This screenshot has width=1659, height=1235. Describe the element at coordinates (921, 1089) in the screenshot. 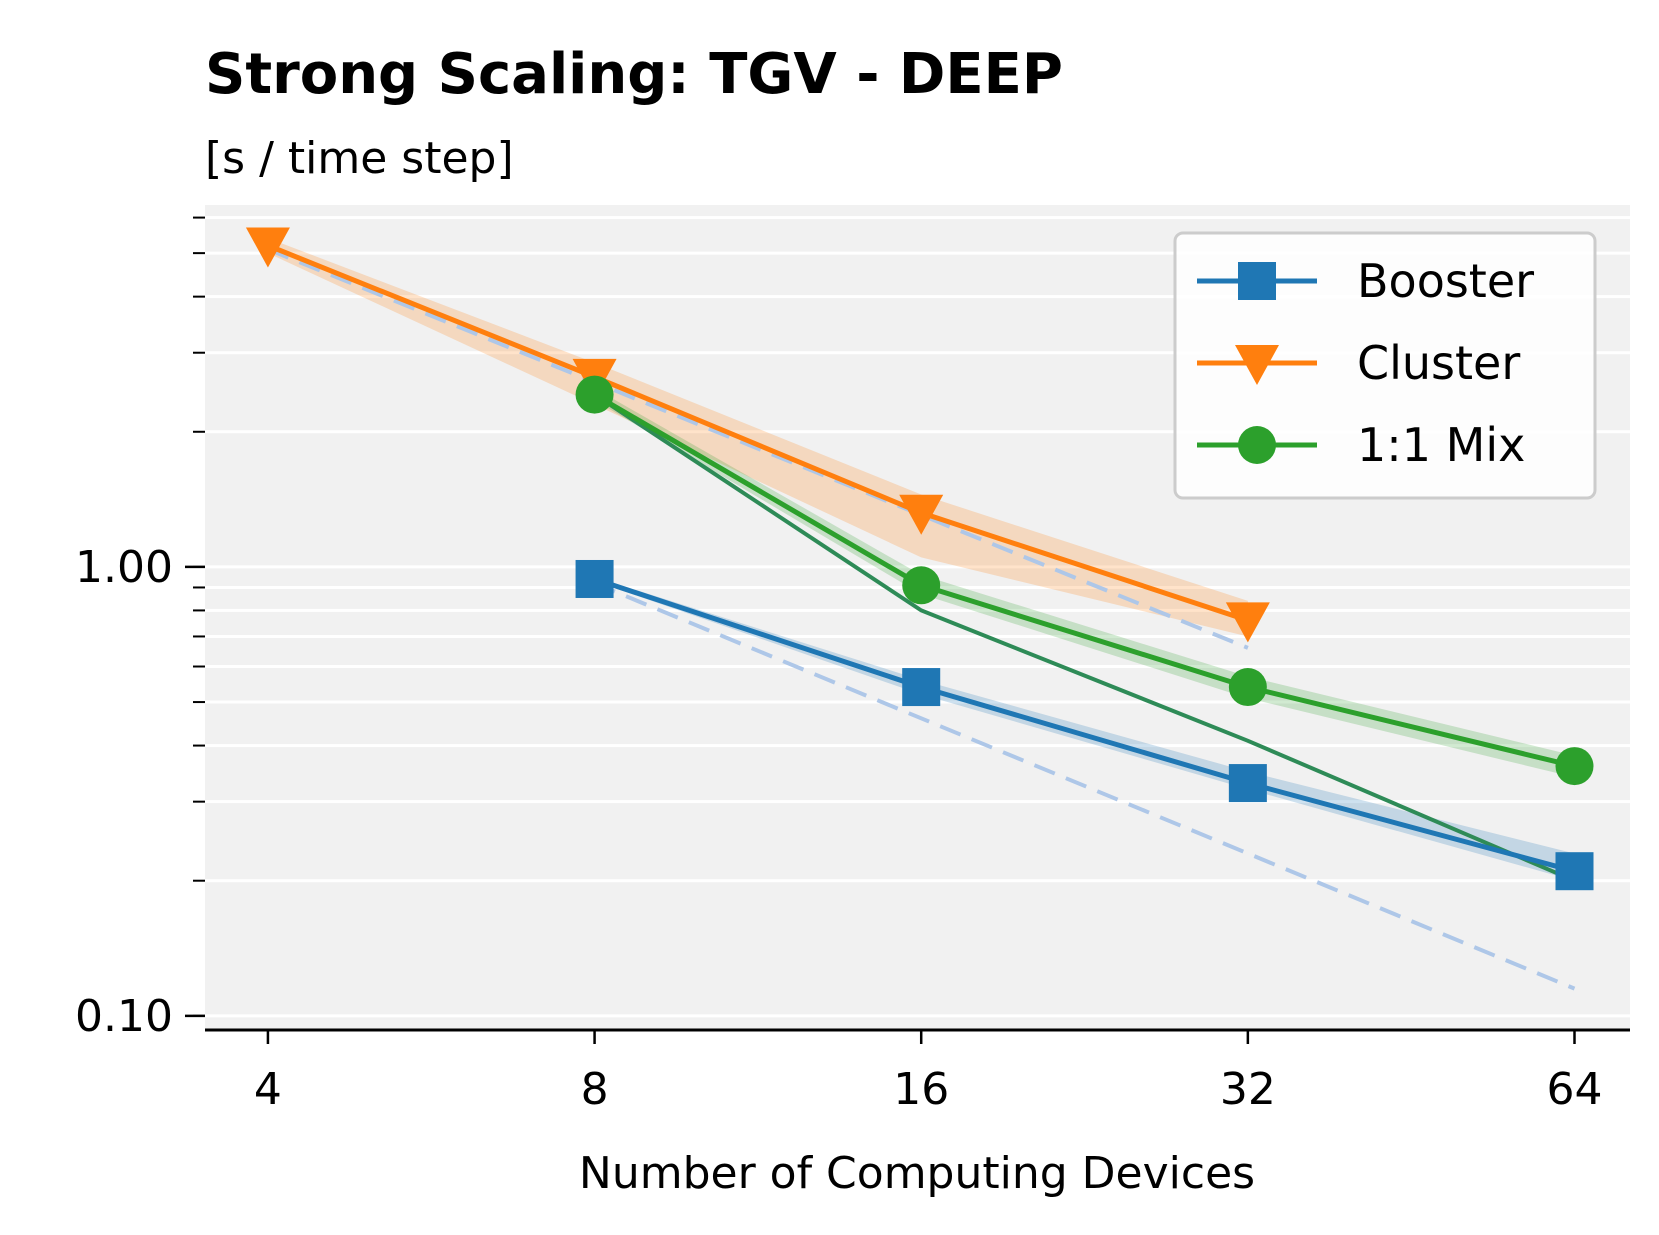

I see `x-tick-label: 16` at that location.